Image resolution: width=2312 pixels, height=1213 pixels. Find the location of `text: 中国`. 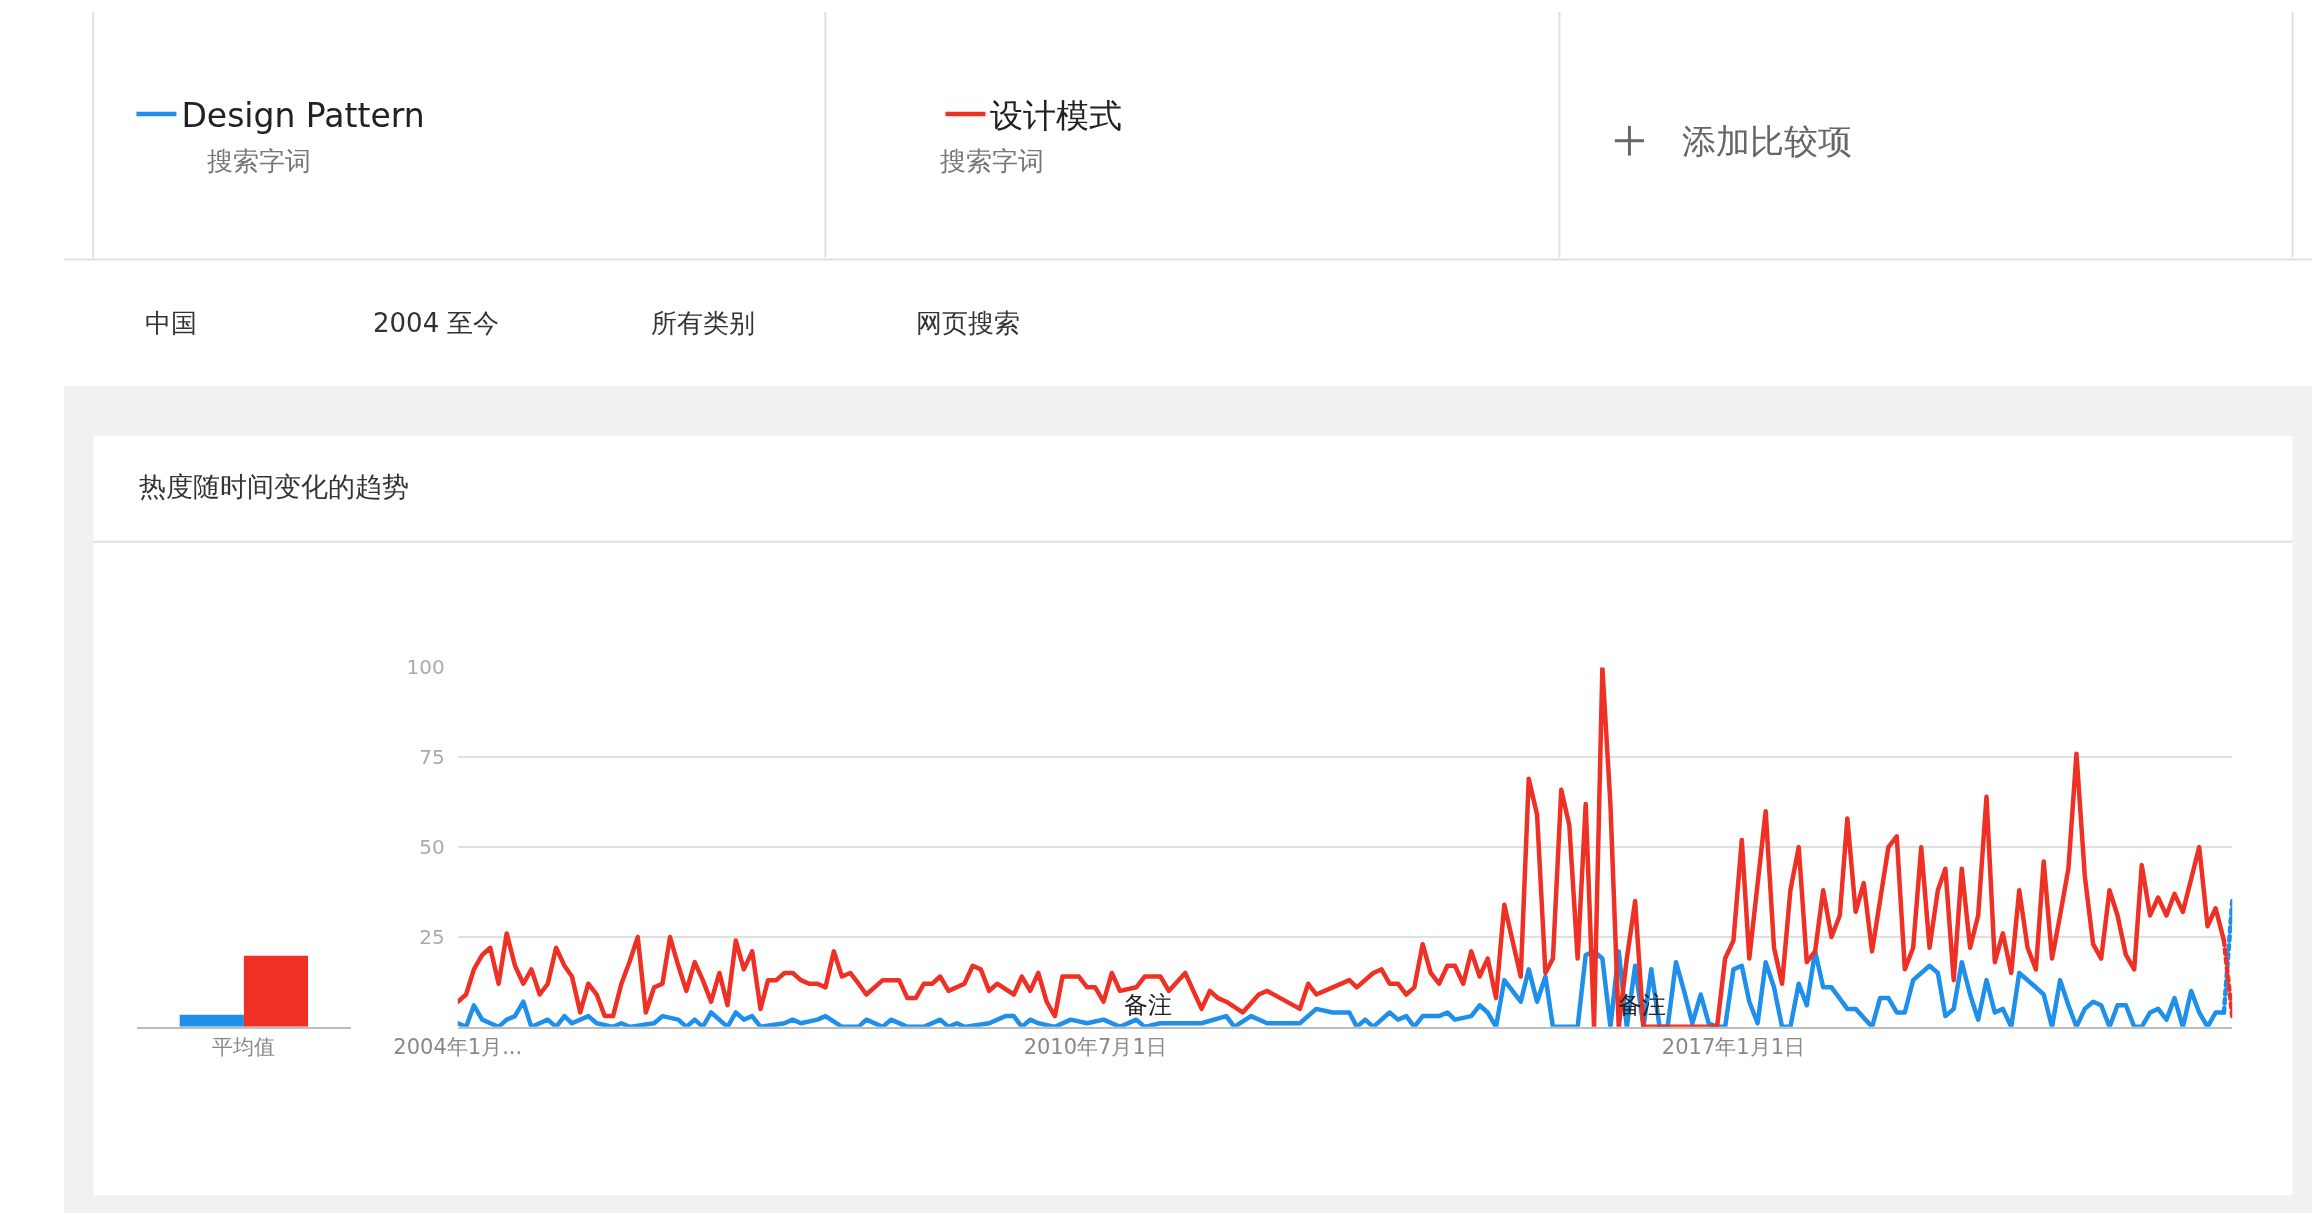

text: 中国 is located at coordinates (171, 323).